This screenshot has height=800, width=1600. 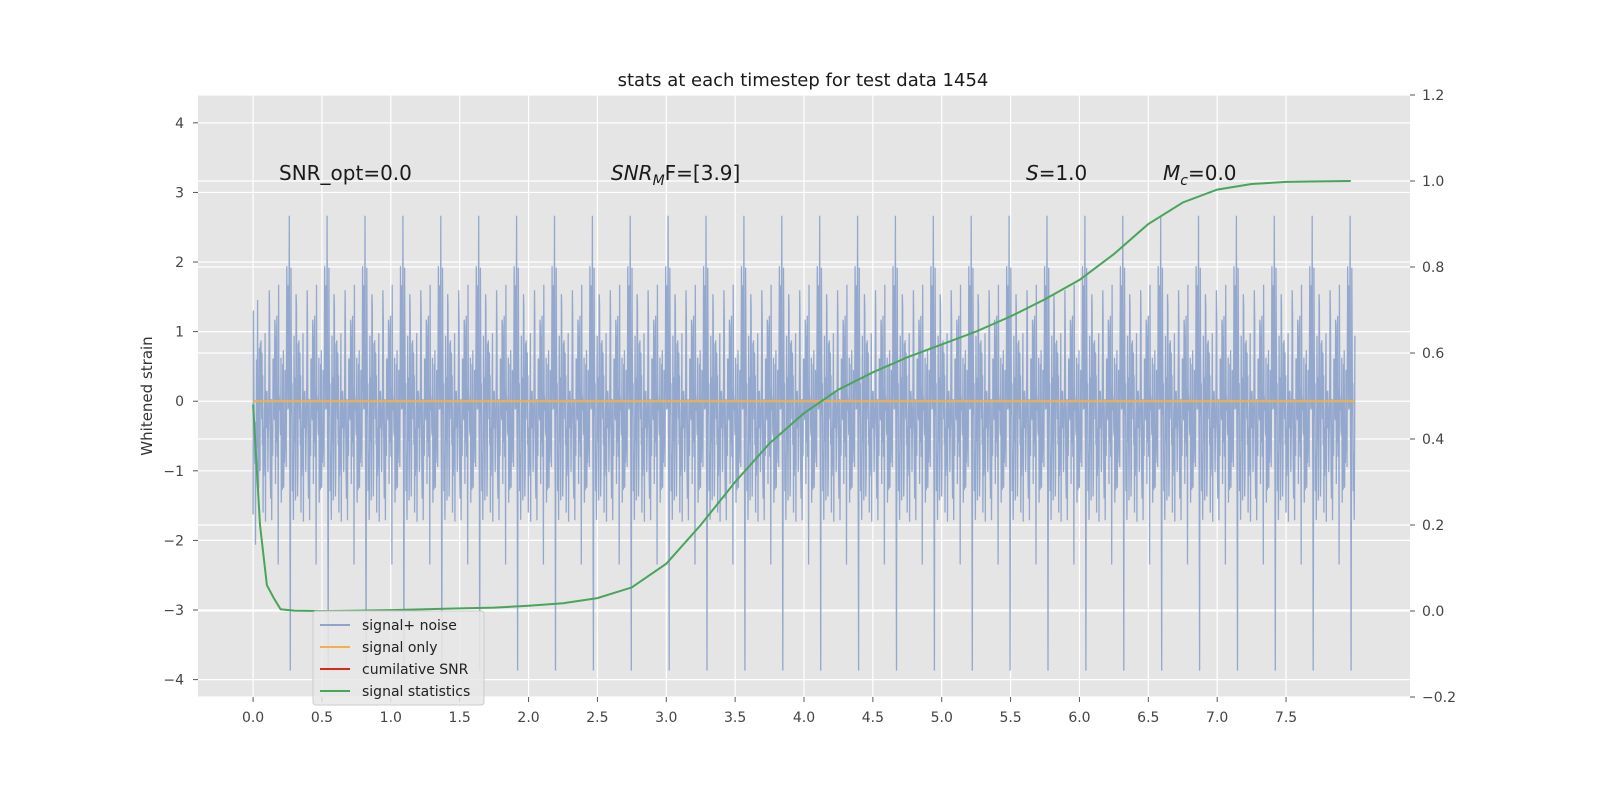 I want to click on y-tick-label: −2, so click(x=173, y=541).